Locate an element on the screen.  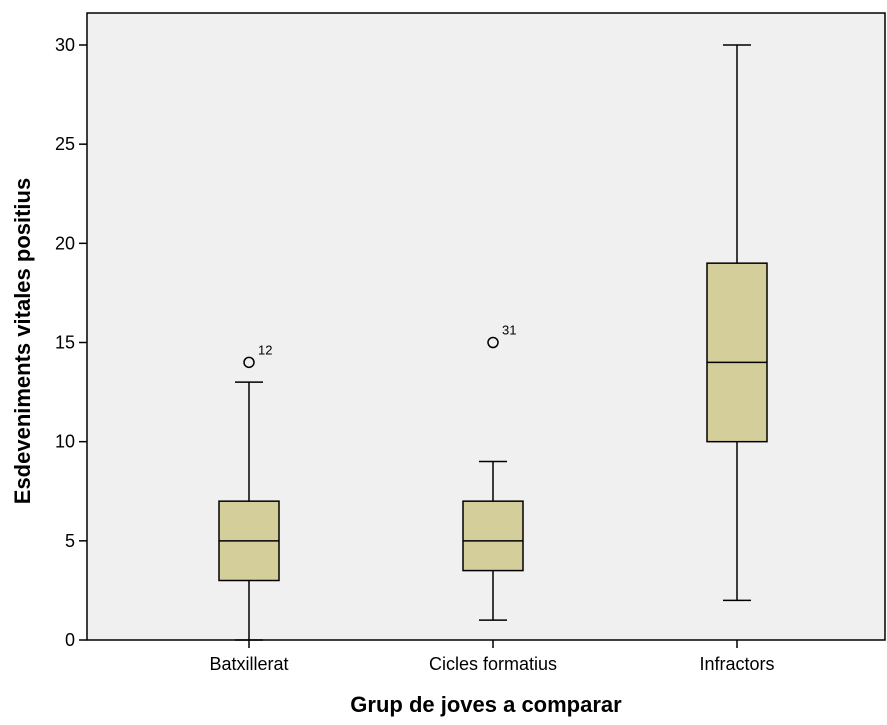
y-tick-label: 10 is located at coordinates (65, 442).